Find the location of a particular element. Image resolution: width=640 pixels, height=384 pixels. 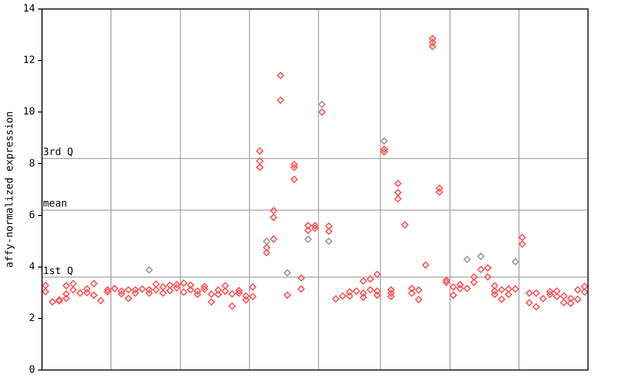

y-tick-label: 10 is located at coordinates (29, 112).